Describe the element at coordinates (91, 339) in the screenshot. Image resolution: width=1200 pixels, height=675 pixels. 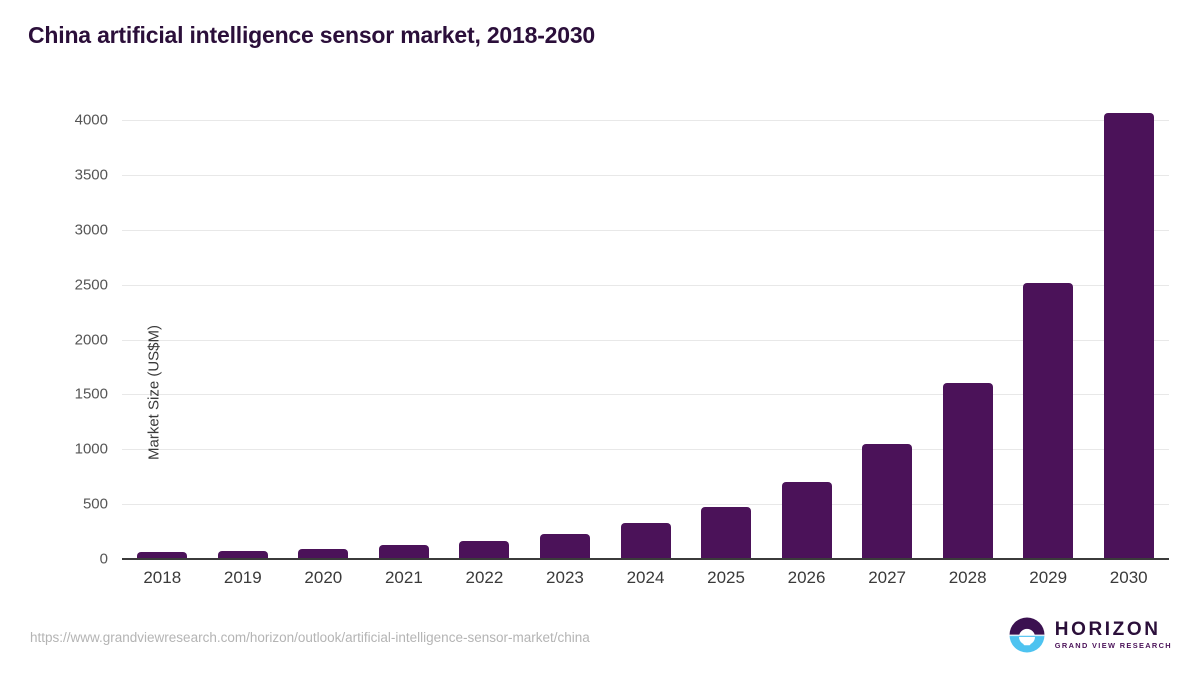
I see `y-axis-tick-label: 2000` at that location.